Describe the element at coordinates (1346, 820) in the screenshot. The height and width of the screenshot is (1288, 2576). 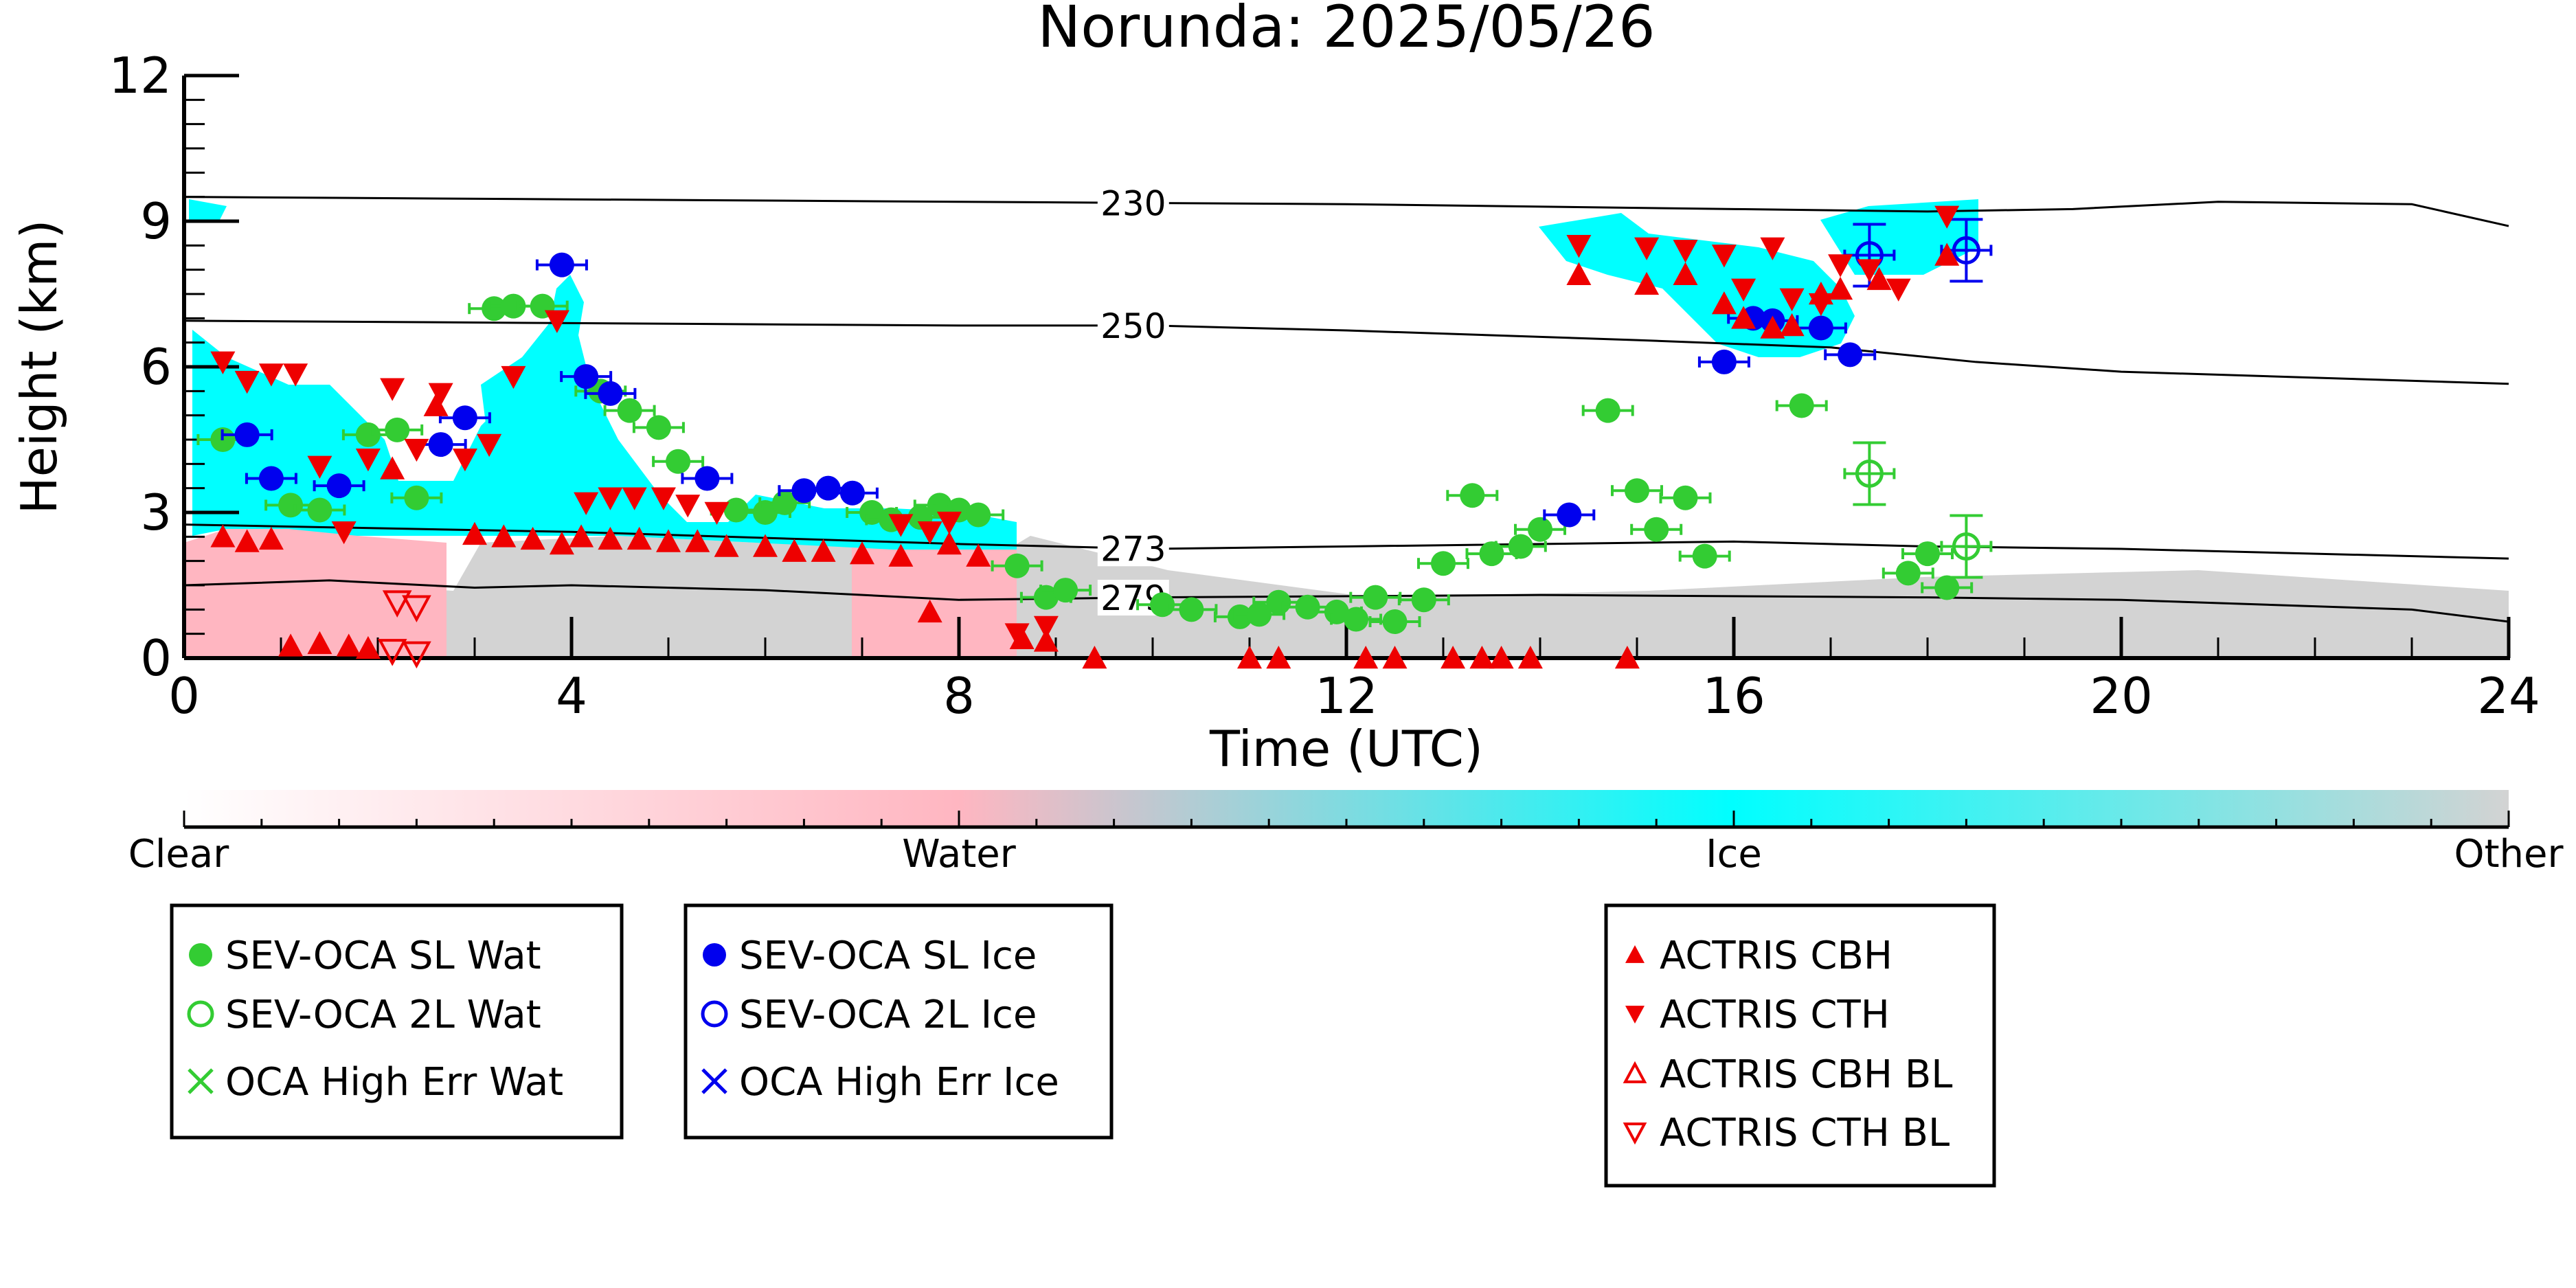
I see `colorbar-ticks` at that location.